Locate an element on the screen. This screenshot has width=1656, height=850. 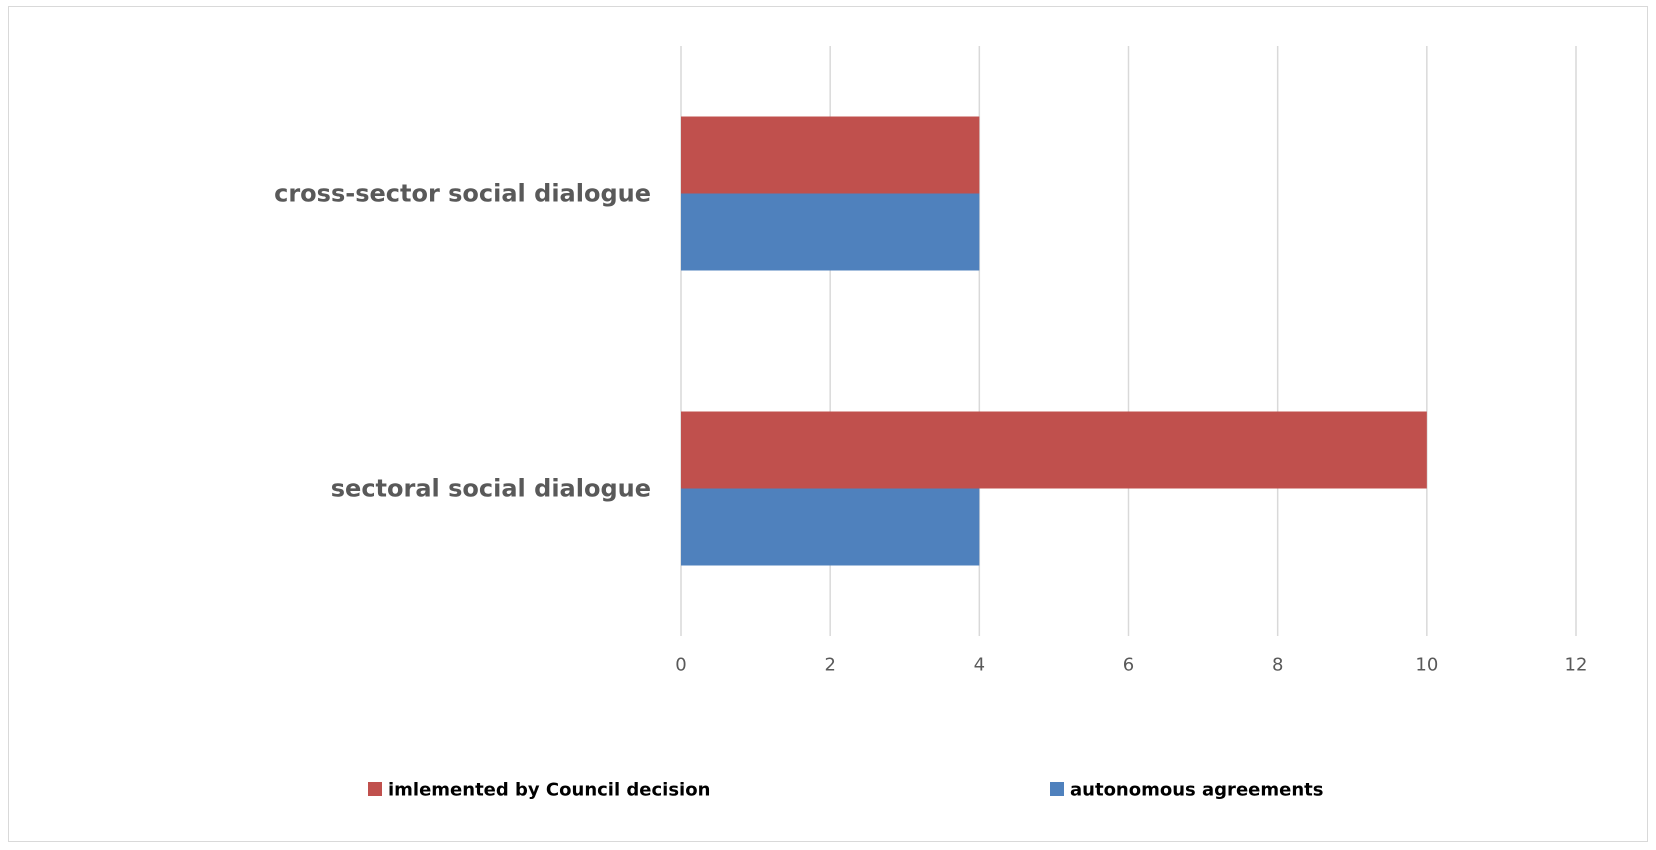
x-tick-label: 8 is located at coordinates (1277, 665).